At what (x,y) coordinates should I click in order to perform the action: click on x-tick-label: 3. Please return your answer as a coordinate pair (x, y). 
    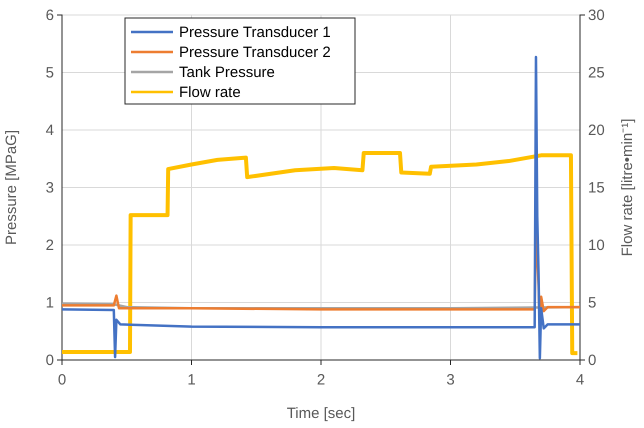
    Looking at the image, I should click on (450, 380).